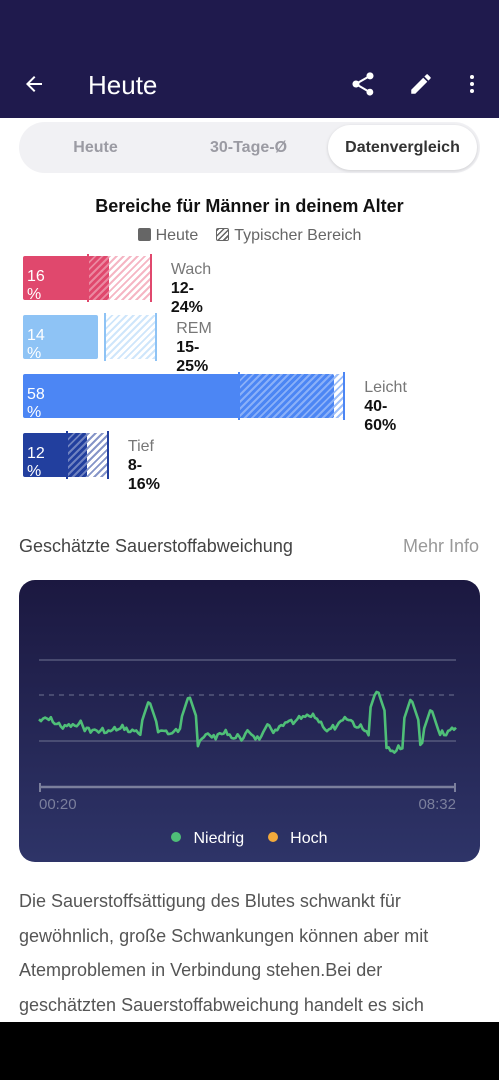 The height and width of the screenshot is (1080, 499). What do you see at coordinates (36, 462) in the screenshot?
I see `today-pct-label: 12 %` at bounding box center [36, 462].